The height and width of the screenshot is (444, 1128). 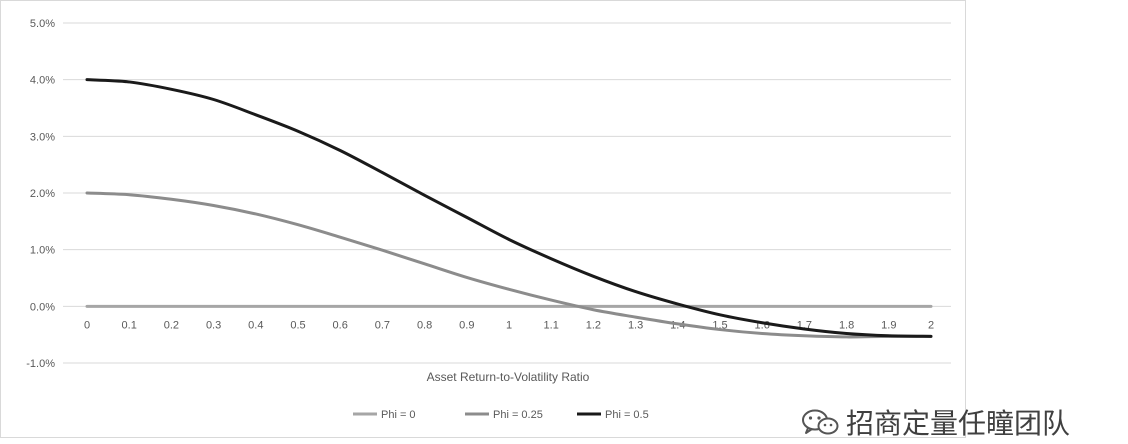 What do you see at coordinates (846, 325) in the screenshot?
I see `x-tick-label: 1.8` at bounding box center [846, 325].